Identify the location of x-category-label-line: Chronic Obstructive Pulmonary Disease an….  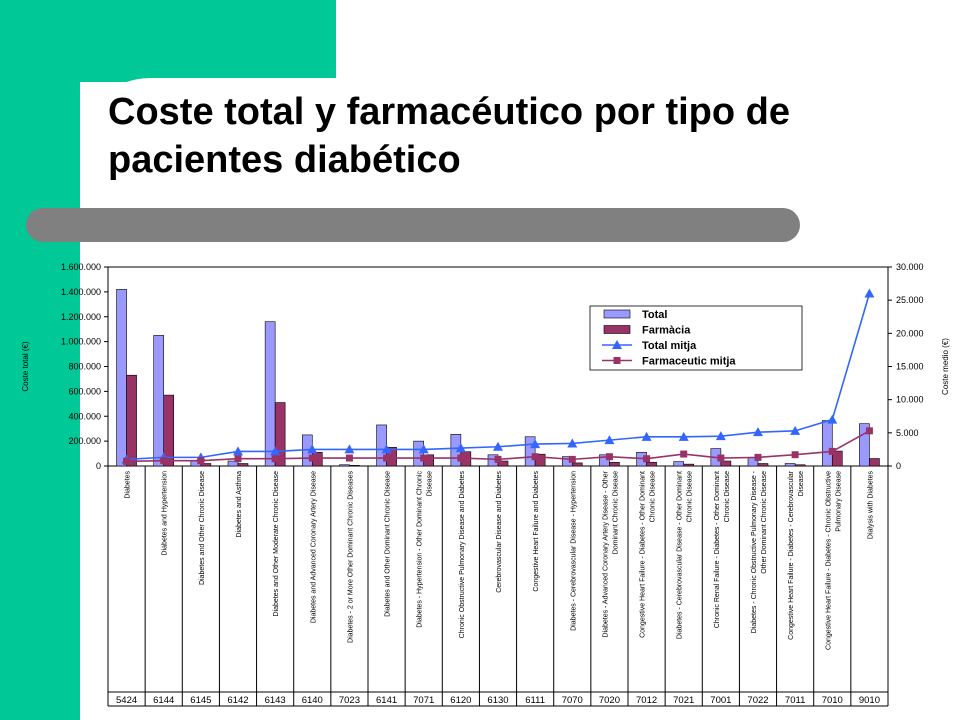
(462, 555).